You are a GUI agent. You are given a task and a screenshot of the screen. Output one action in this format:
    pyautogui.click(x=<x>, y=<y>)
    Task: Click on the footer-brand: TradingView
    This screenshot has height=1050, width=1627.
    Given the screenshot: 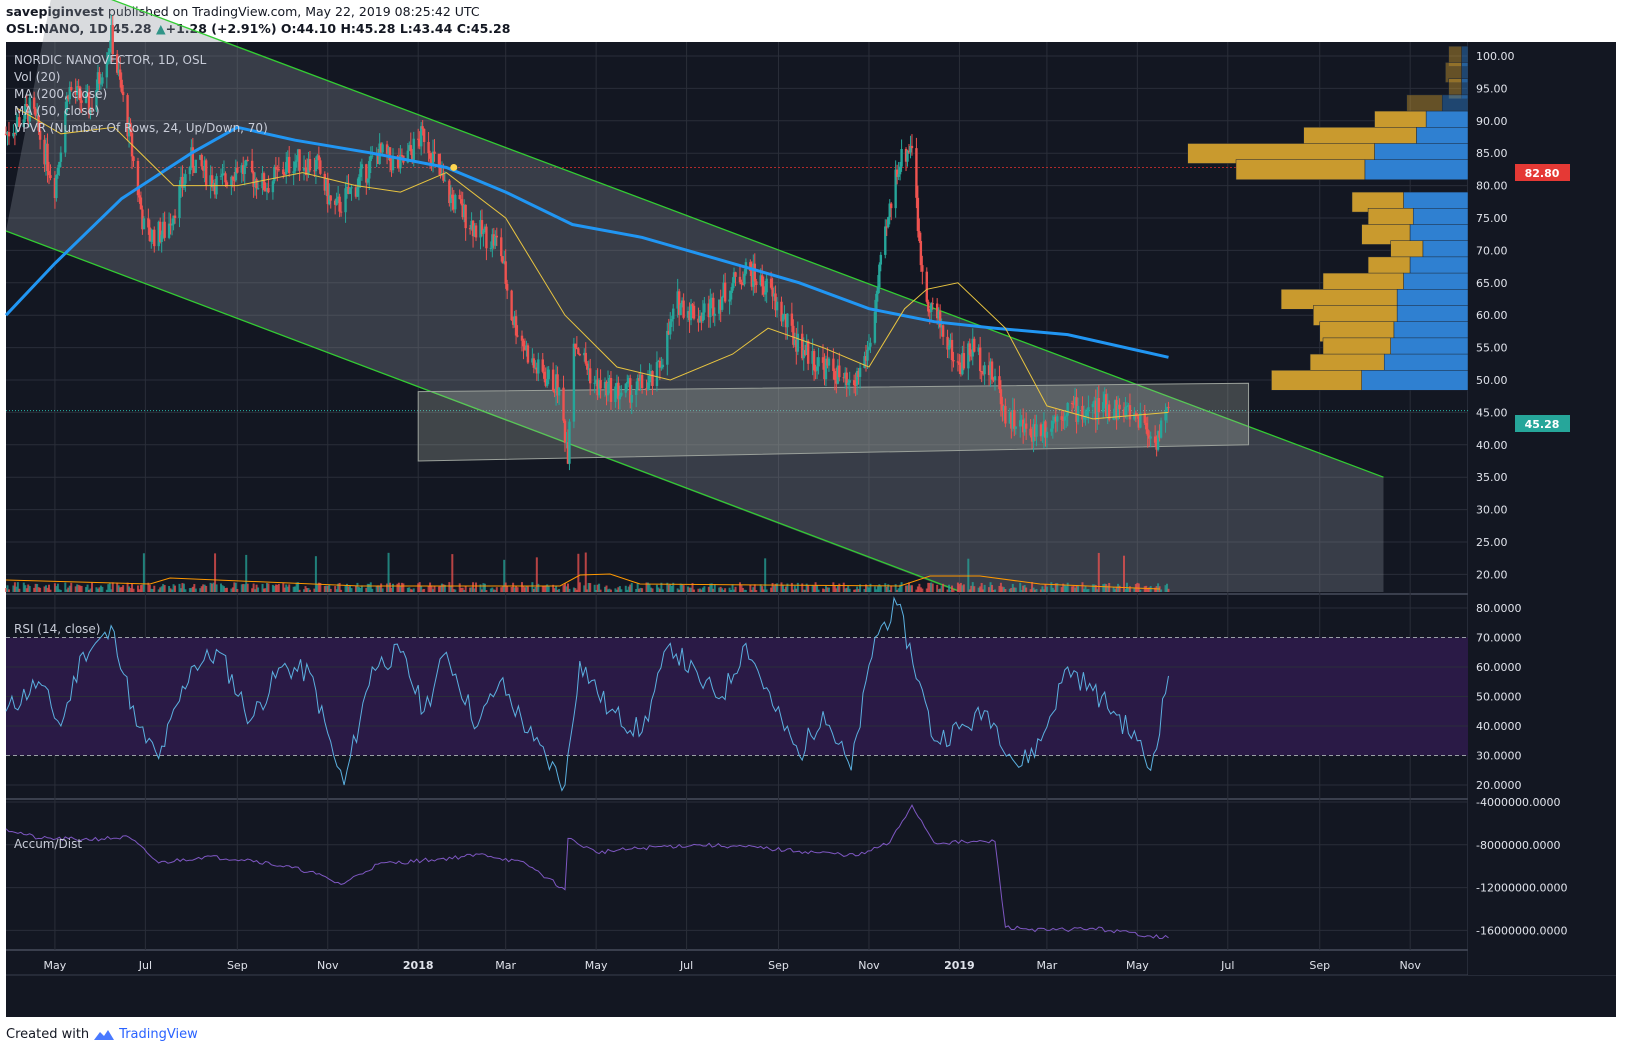 What is the action you would take?
    pyautogui.click(x=158, y=1034)
    